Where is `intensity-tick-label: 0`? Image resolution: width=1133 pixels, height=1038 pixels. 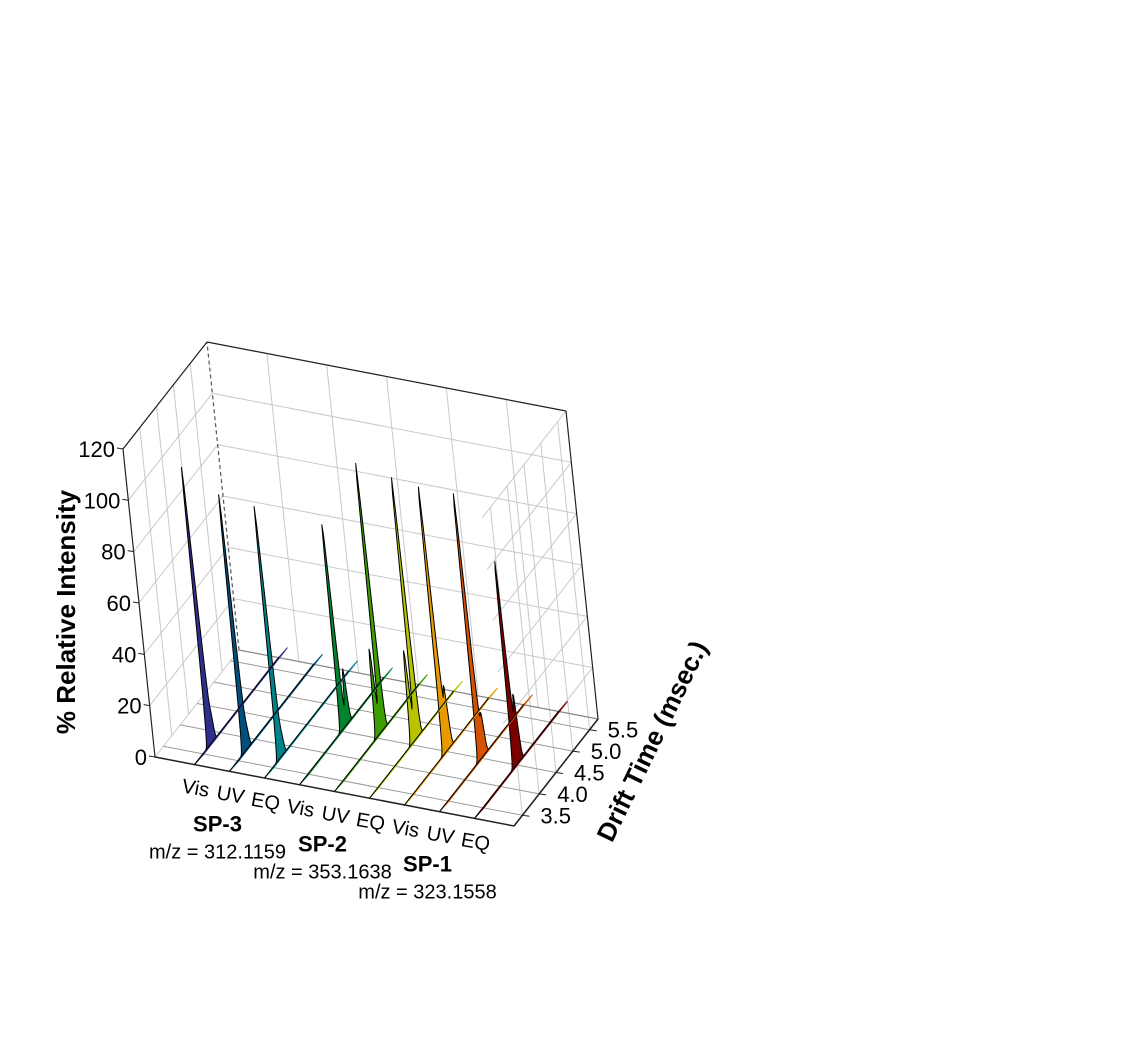 intensity-tick-label: 0 is located at coordinates (141, 757).